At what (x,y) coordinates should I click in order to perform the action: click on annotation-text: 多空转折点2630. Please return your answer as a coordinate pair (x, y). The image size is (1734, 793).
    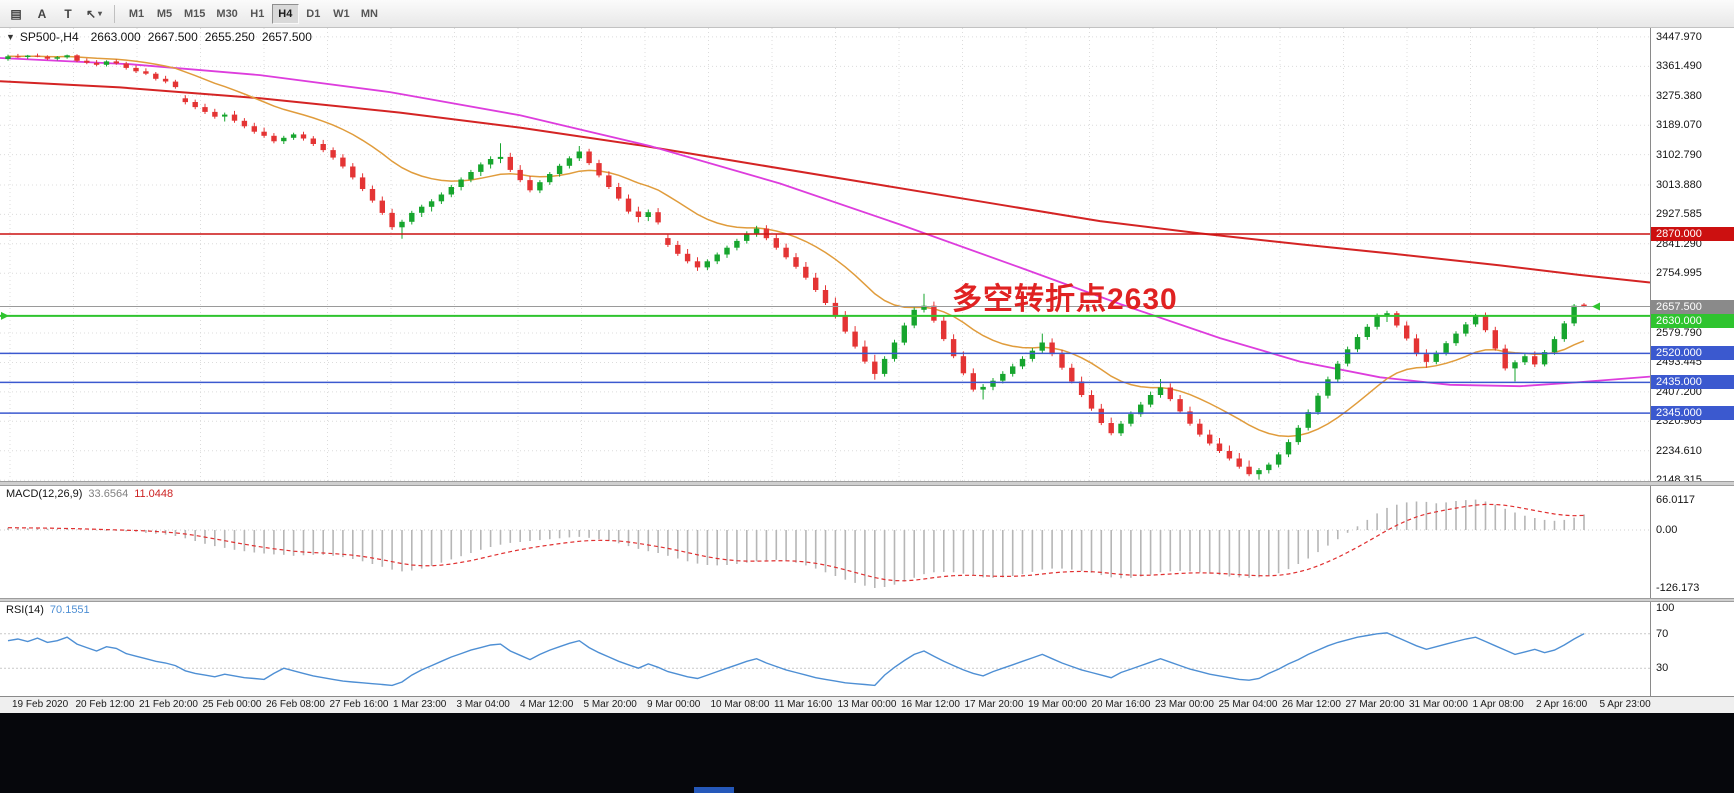
    Looking at the image, I should click on (1065, 299).